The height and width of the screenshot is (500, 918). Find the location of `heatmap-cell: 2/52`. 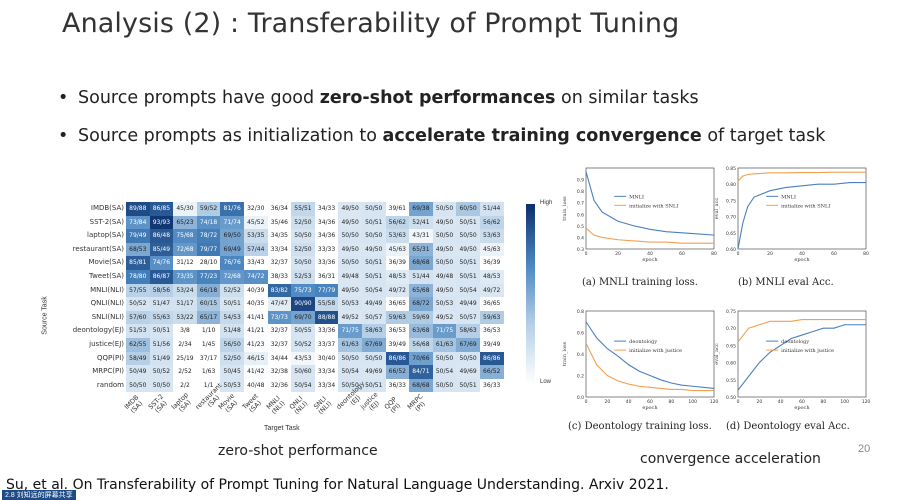

heatmap-cell: 2/52 is located at coordinates (185, 372).